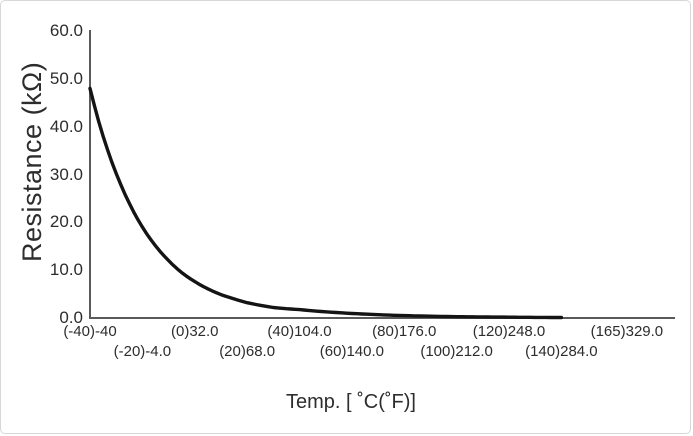 This screenshot has width=693, height=436. Describe the element at coordinates (71, 317) in the screenshot. I see `y-tick-label: 0.0` at that location.